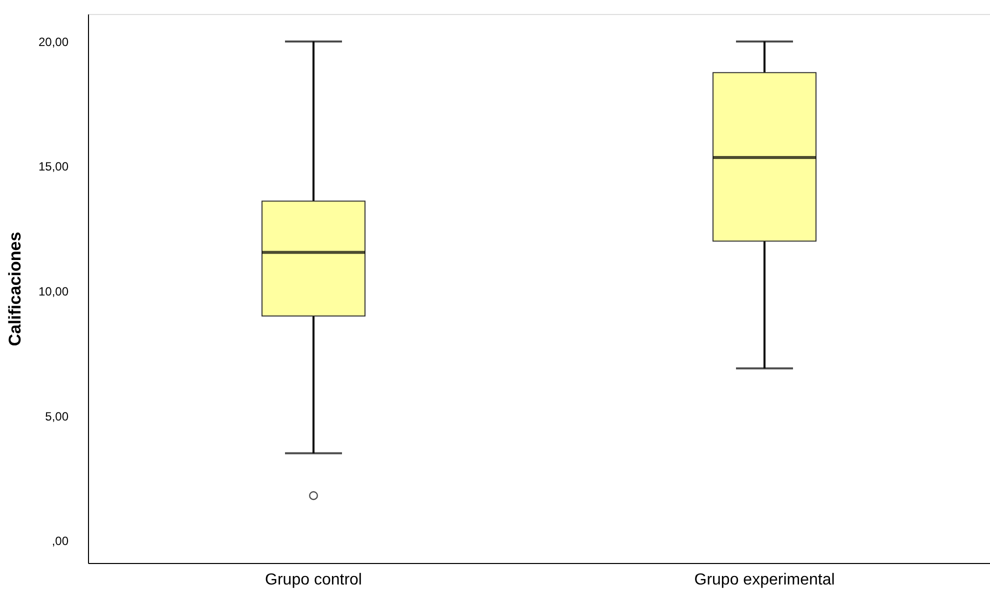  What do you see at coordinates (14, 289) in the screenshot?
I see `y-axis-title: Calificaciones` at bounding box center [14, 289].